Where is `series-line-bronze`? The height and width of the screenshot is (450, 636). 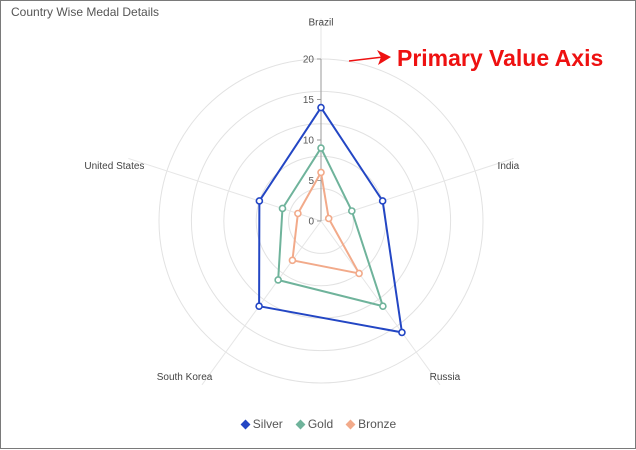 series-line-bronze is located at coordinates (326, 223).